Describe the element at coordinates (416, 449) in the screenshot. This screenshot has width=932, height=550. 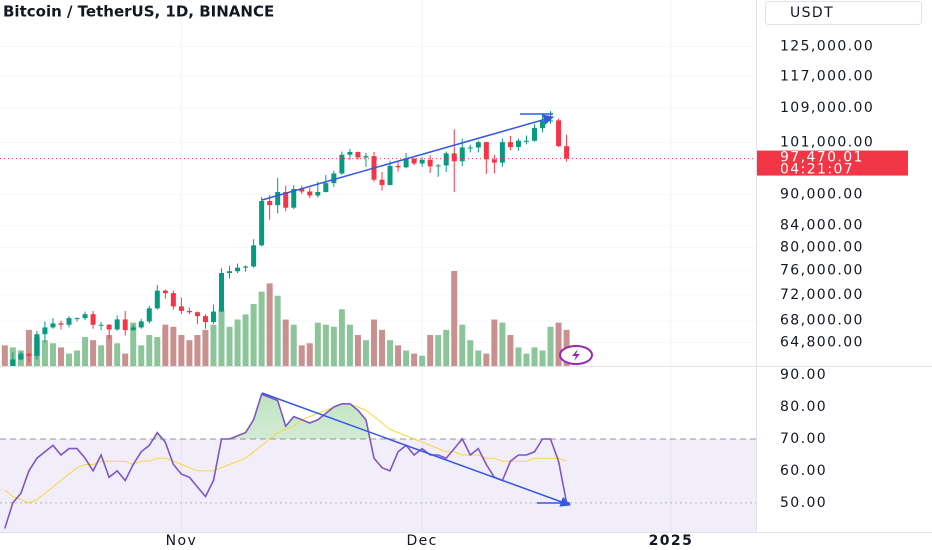
I see `rsi-trend-line` at that location.